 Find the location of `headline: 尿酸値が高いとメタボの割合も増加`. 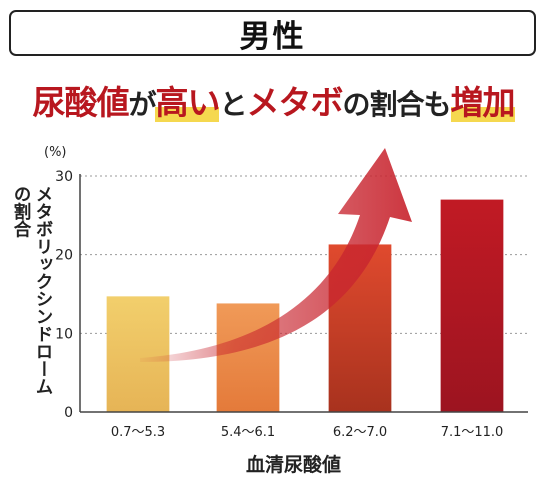

headline: 尿酸値が高いとメタボの割合も増加 is located at coordinates (273, 100).